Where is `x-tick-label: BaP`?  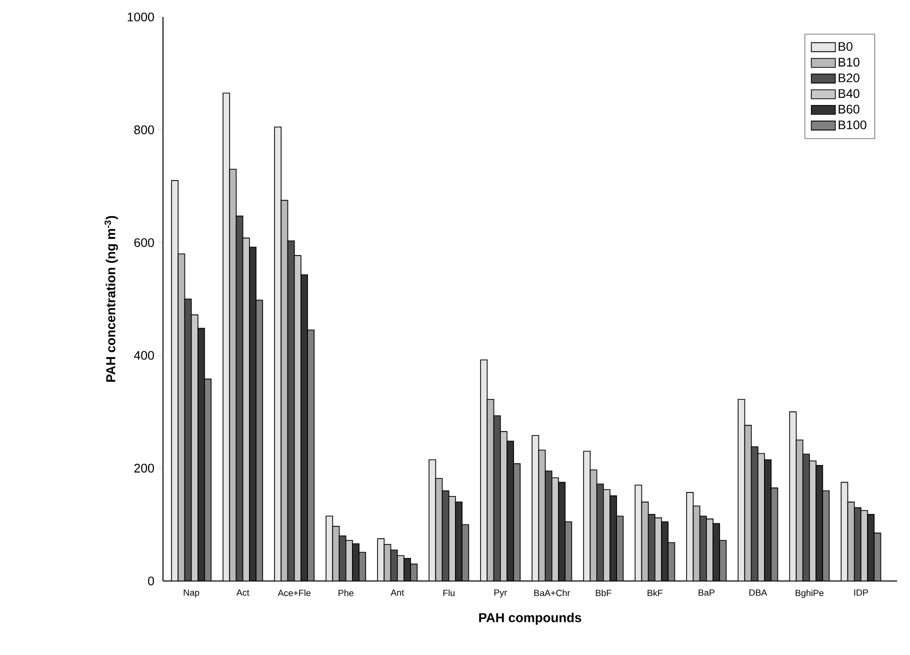 x-tick-label: BaP is located at coordinates (706, 593).